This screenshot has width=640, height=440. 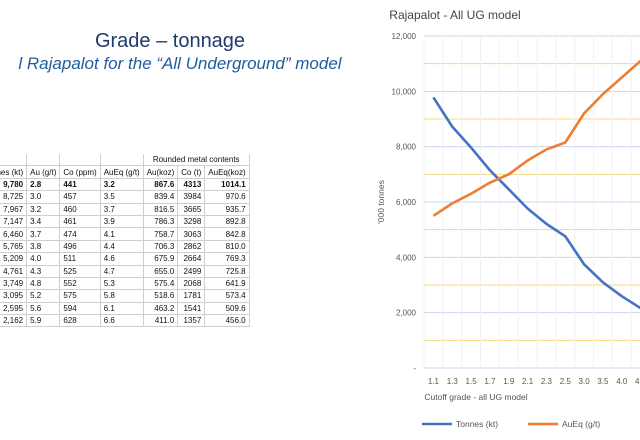 I want to click on table-cell: 3.8, so click(x=43, y=246).